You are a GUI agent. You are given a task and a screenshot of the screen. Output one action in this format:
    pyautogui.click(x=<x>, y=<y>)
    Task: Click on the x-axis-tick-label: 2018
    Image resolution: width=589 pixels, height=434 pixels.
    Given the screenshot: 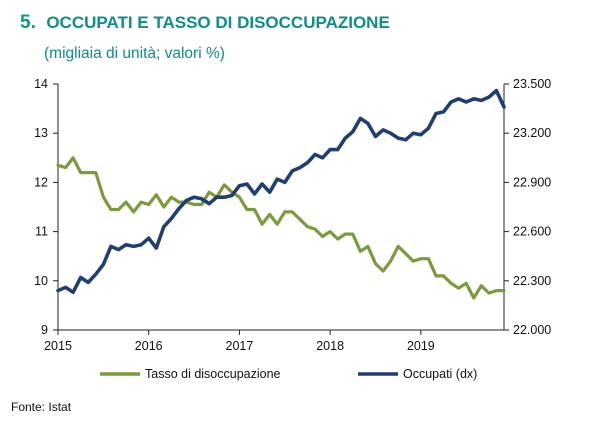 What is the action you would take?
    pyautogui.click(x=330, y=346)
    